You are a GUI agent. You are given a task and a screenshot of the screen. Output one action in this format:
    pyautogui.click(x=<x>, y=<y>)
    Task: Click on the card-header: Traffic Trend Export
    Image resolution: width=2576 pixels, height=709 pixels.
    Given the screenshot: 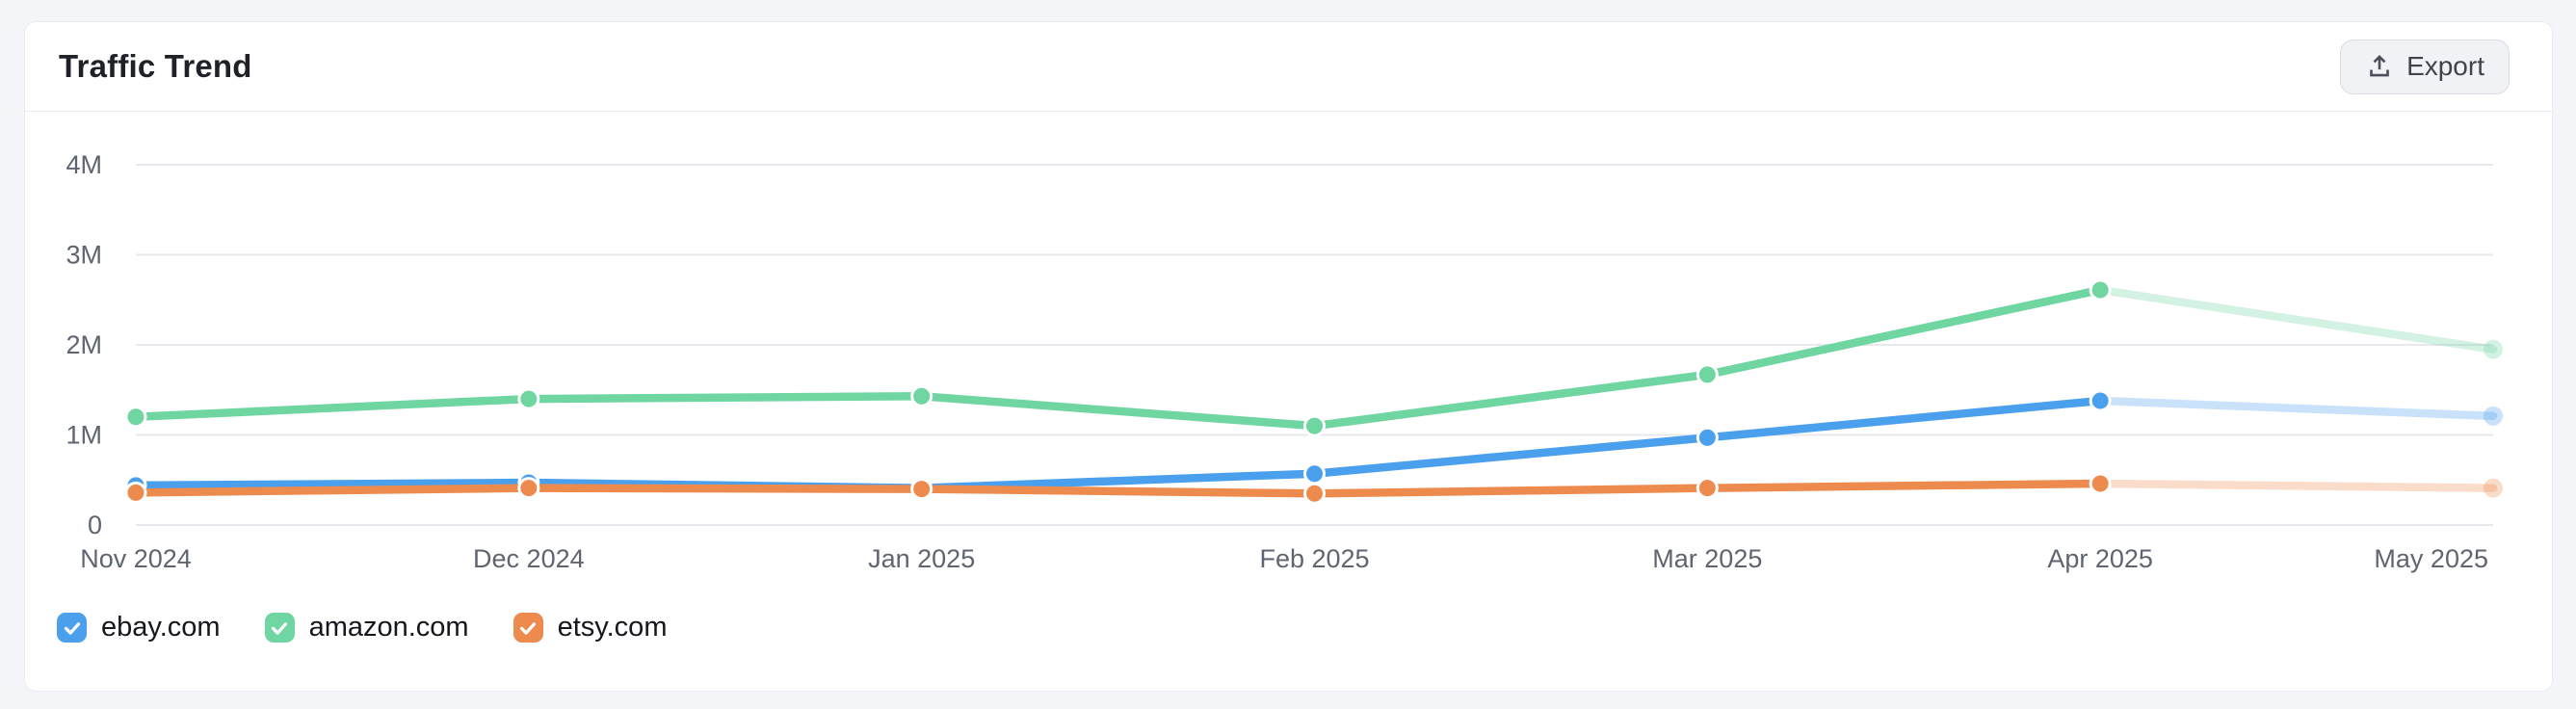 What is the action you would take?
    pyautogui.click(x=1288, y=67)
    